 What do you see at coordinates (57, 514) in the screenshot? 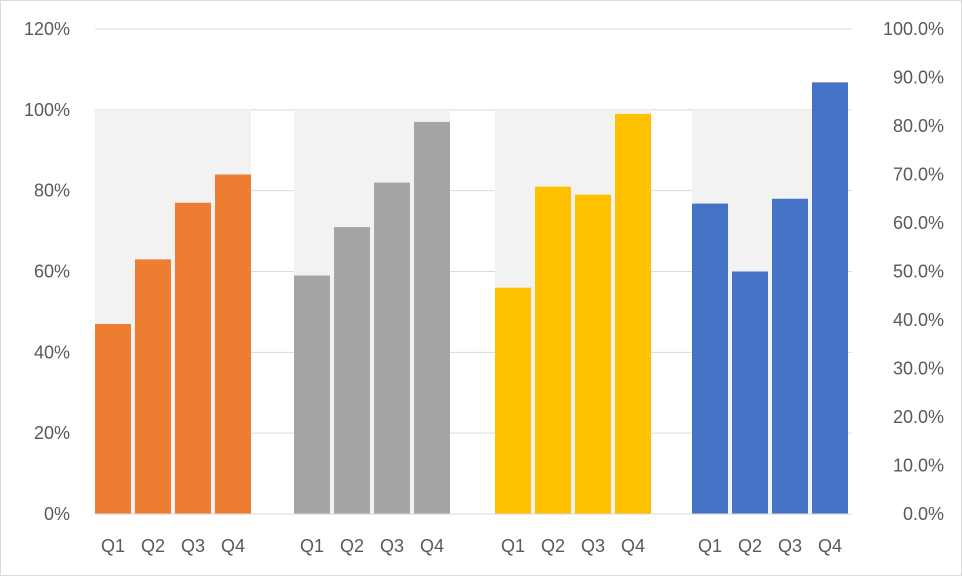
I see `left-axis-tick-label: 0%` at bounding box center [57, 514].